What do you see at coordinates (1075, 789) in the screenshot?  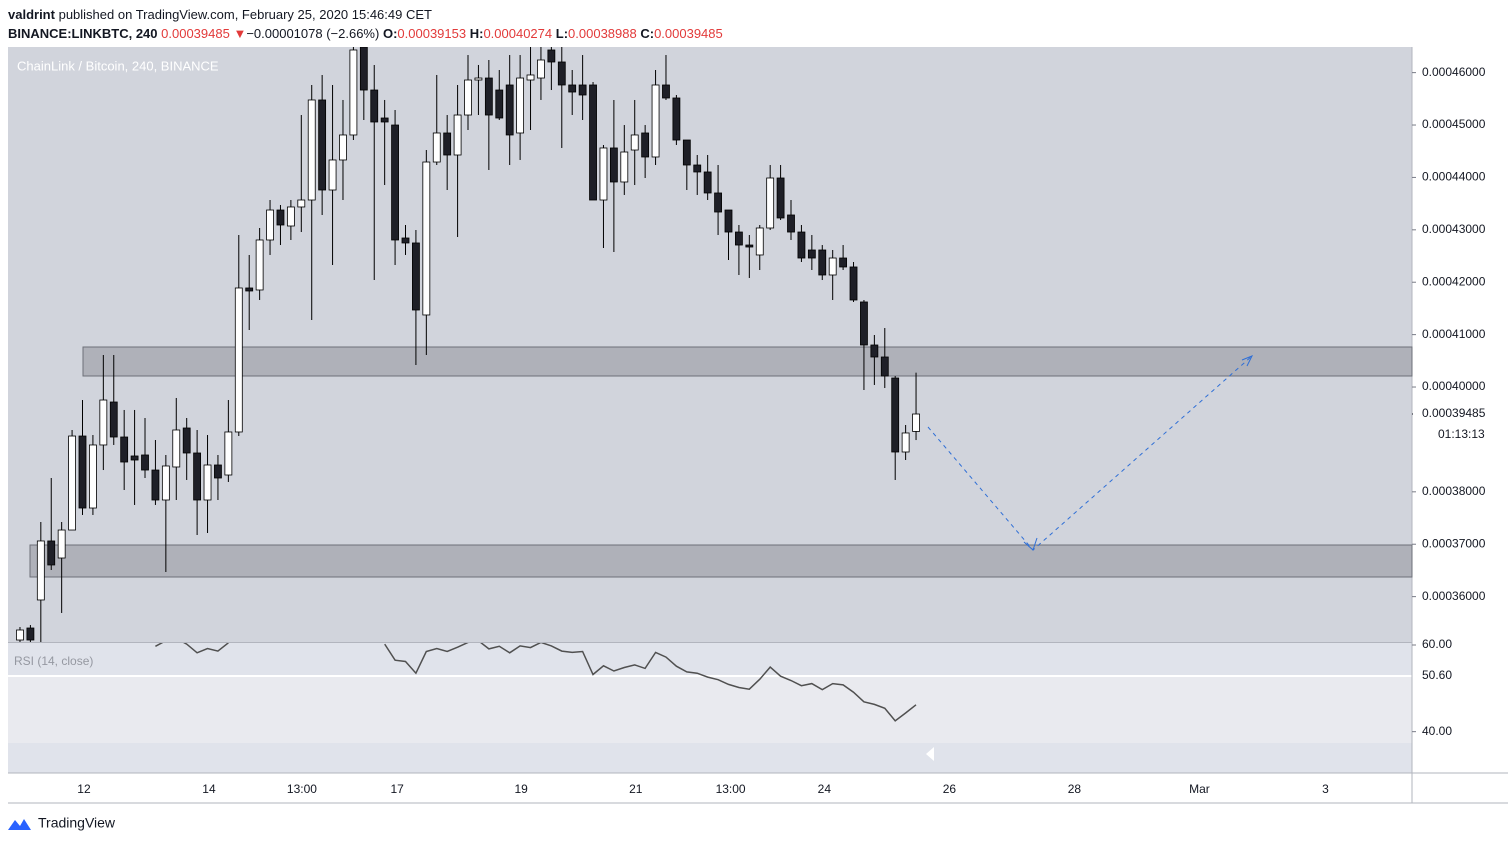 I see `x-tick-label: 28` at bounding box center [1075, 789].